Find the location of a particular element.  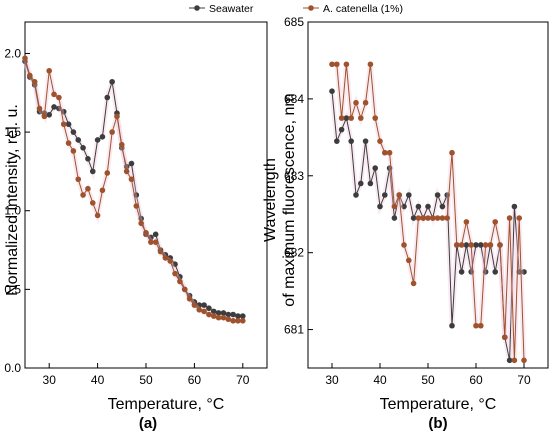

y-tick-label-b-1: 682 is located at coordinates (294, 253).